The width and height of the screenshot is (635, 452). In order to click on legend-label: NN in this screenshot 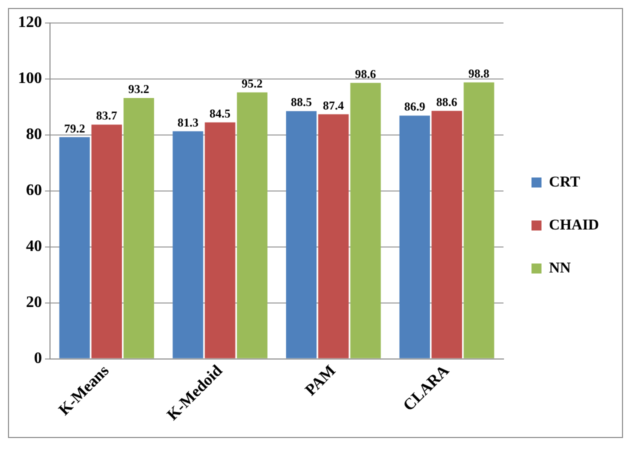, I will do `click(560, 268)`.